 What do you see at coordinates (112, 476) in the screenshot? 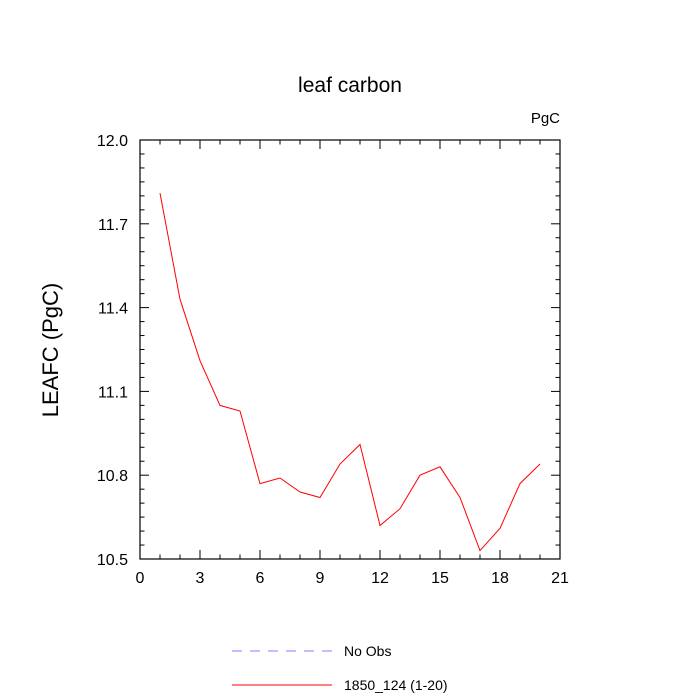
I see `y-tick-label: 10.8` at bounding box center [112, 476].